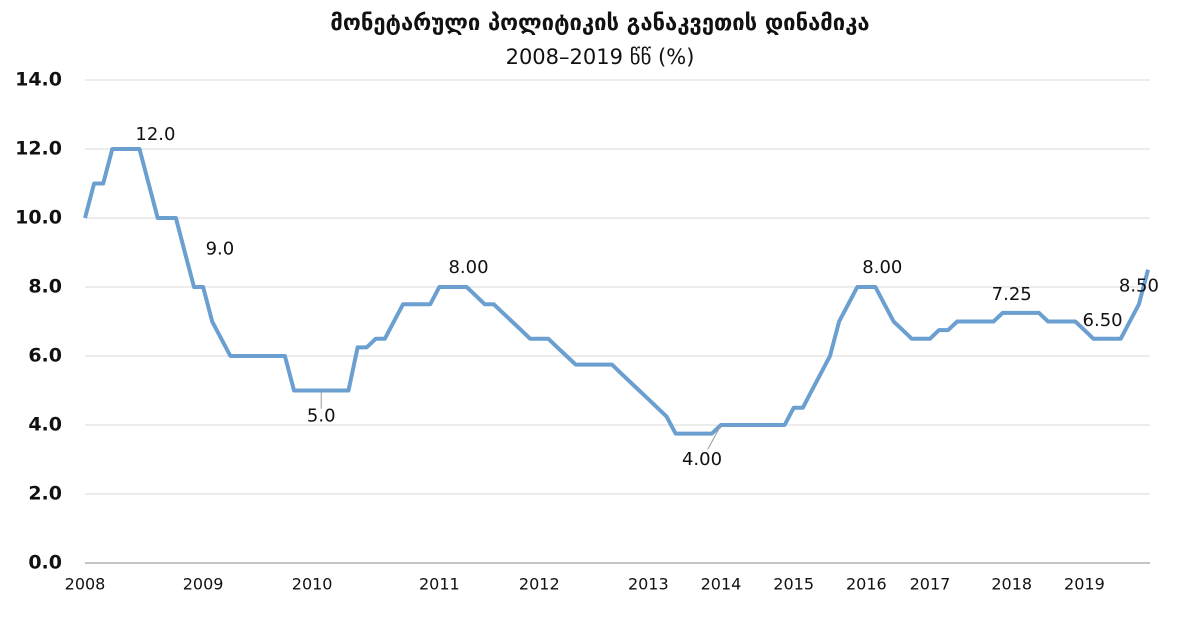 The height and width of the screenshot is (627, 1200). What do you see at coordinates (1011, 584) in the screenshot?
I see `x-tick-label: 2018` at bounding box center [1011, 584].